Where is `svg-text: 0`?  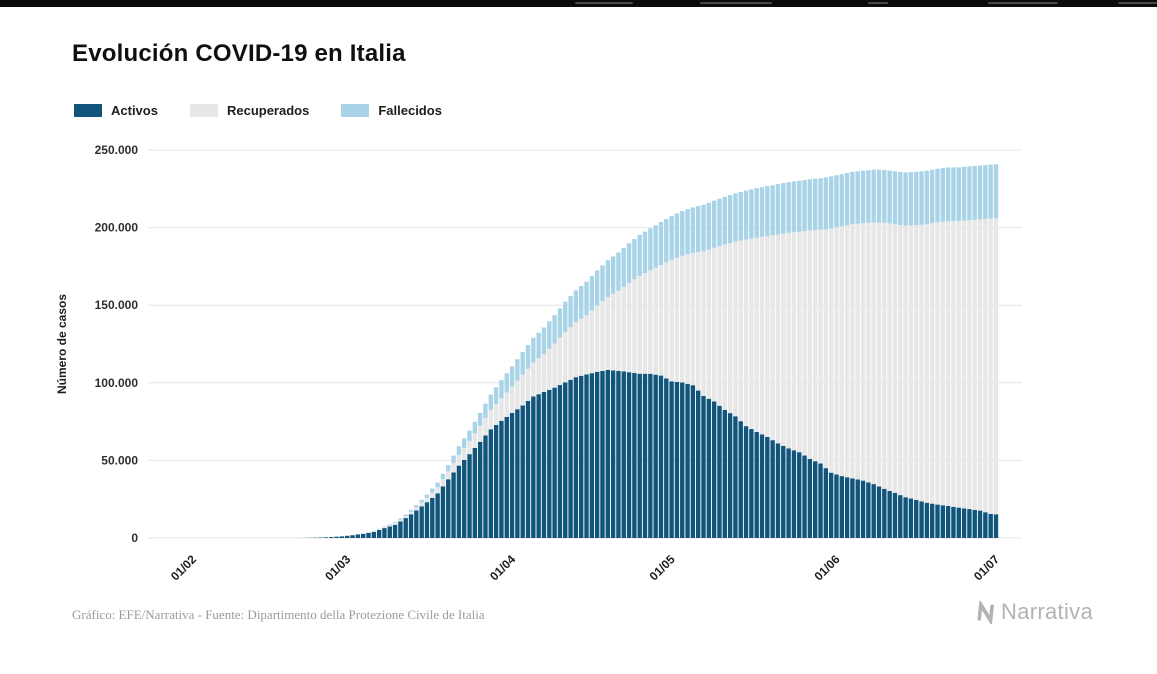
svg-text: 0 is located at coordinates (134, 538).